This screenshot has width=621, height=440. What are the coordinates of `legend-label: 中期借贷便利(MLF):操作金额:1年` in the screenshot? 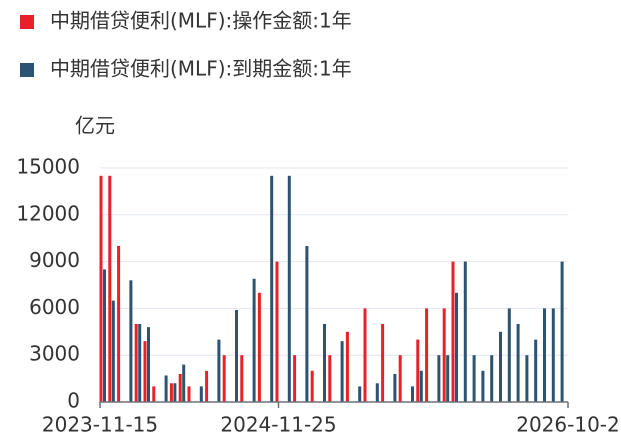 It's located at (201, 21).